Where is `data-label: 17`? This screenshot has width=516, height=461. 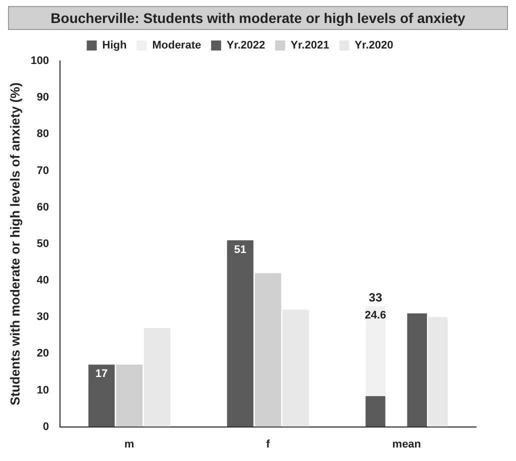 data-label: 17 is located at coordinates (101, 374).